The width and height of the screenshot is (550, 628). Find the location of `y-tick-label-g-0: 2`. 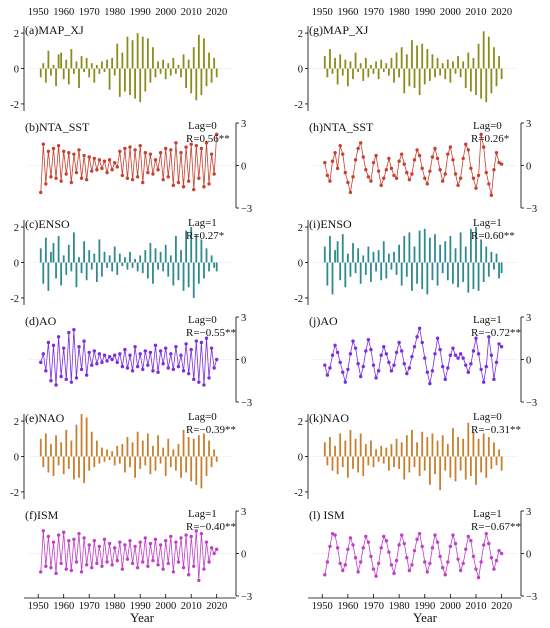

y-tick-label-g-0: 2 is located at coordinates (300, 34).